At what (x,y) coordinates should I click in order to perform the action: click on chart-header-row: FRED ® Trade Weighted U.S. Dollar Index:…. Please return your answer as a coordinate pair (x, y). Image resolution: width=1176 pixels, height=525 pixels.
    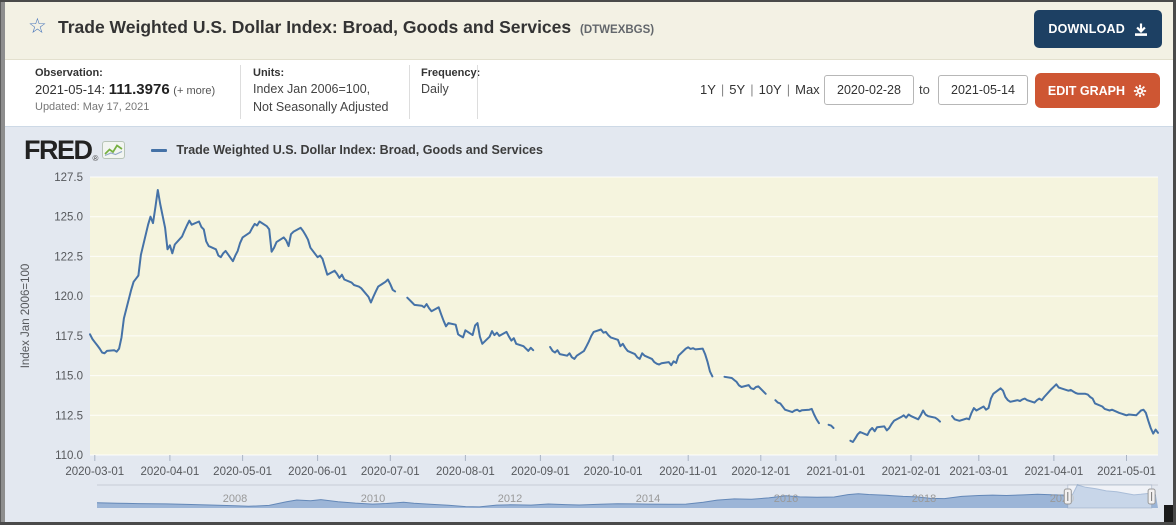
    Looking at the image, I should click on (283, 150).